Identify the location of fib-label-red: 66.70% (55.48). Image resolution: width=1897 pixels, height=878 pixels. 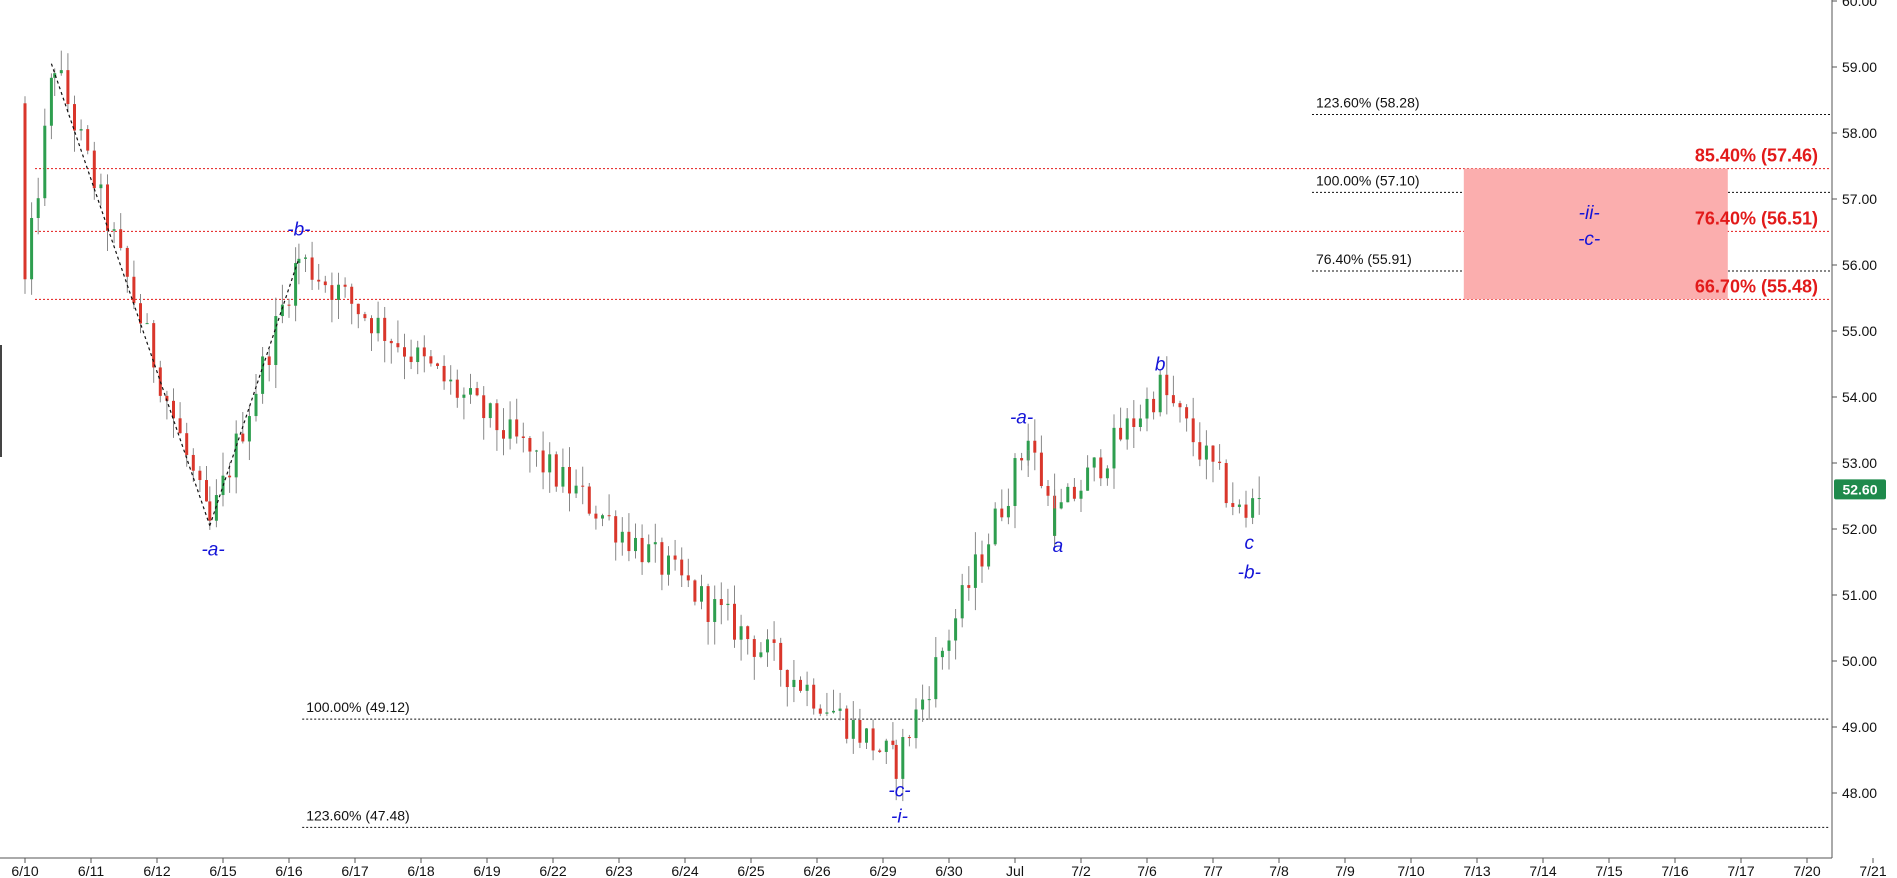
(1756, 286).